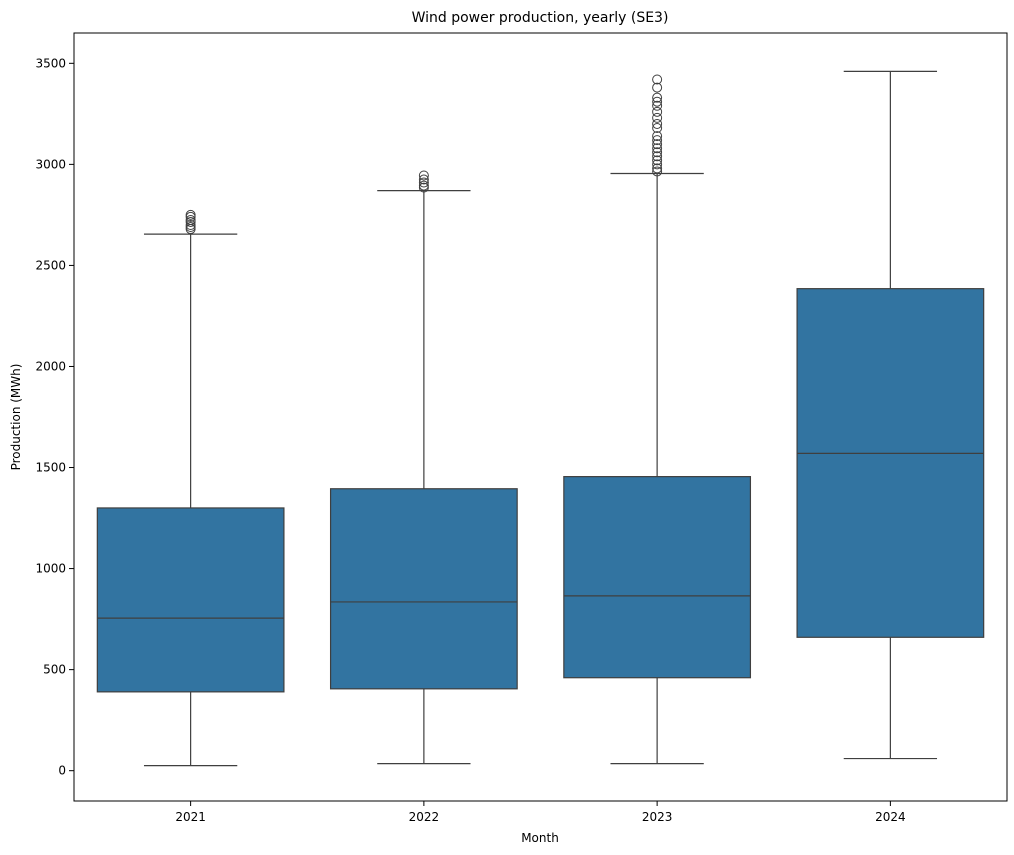  I want to click on x-tick-label: 2022, so click(424, 817).